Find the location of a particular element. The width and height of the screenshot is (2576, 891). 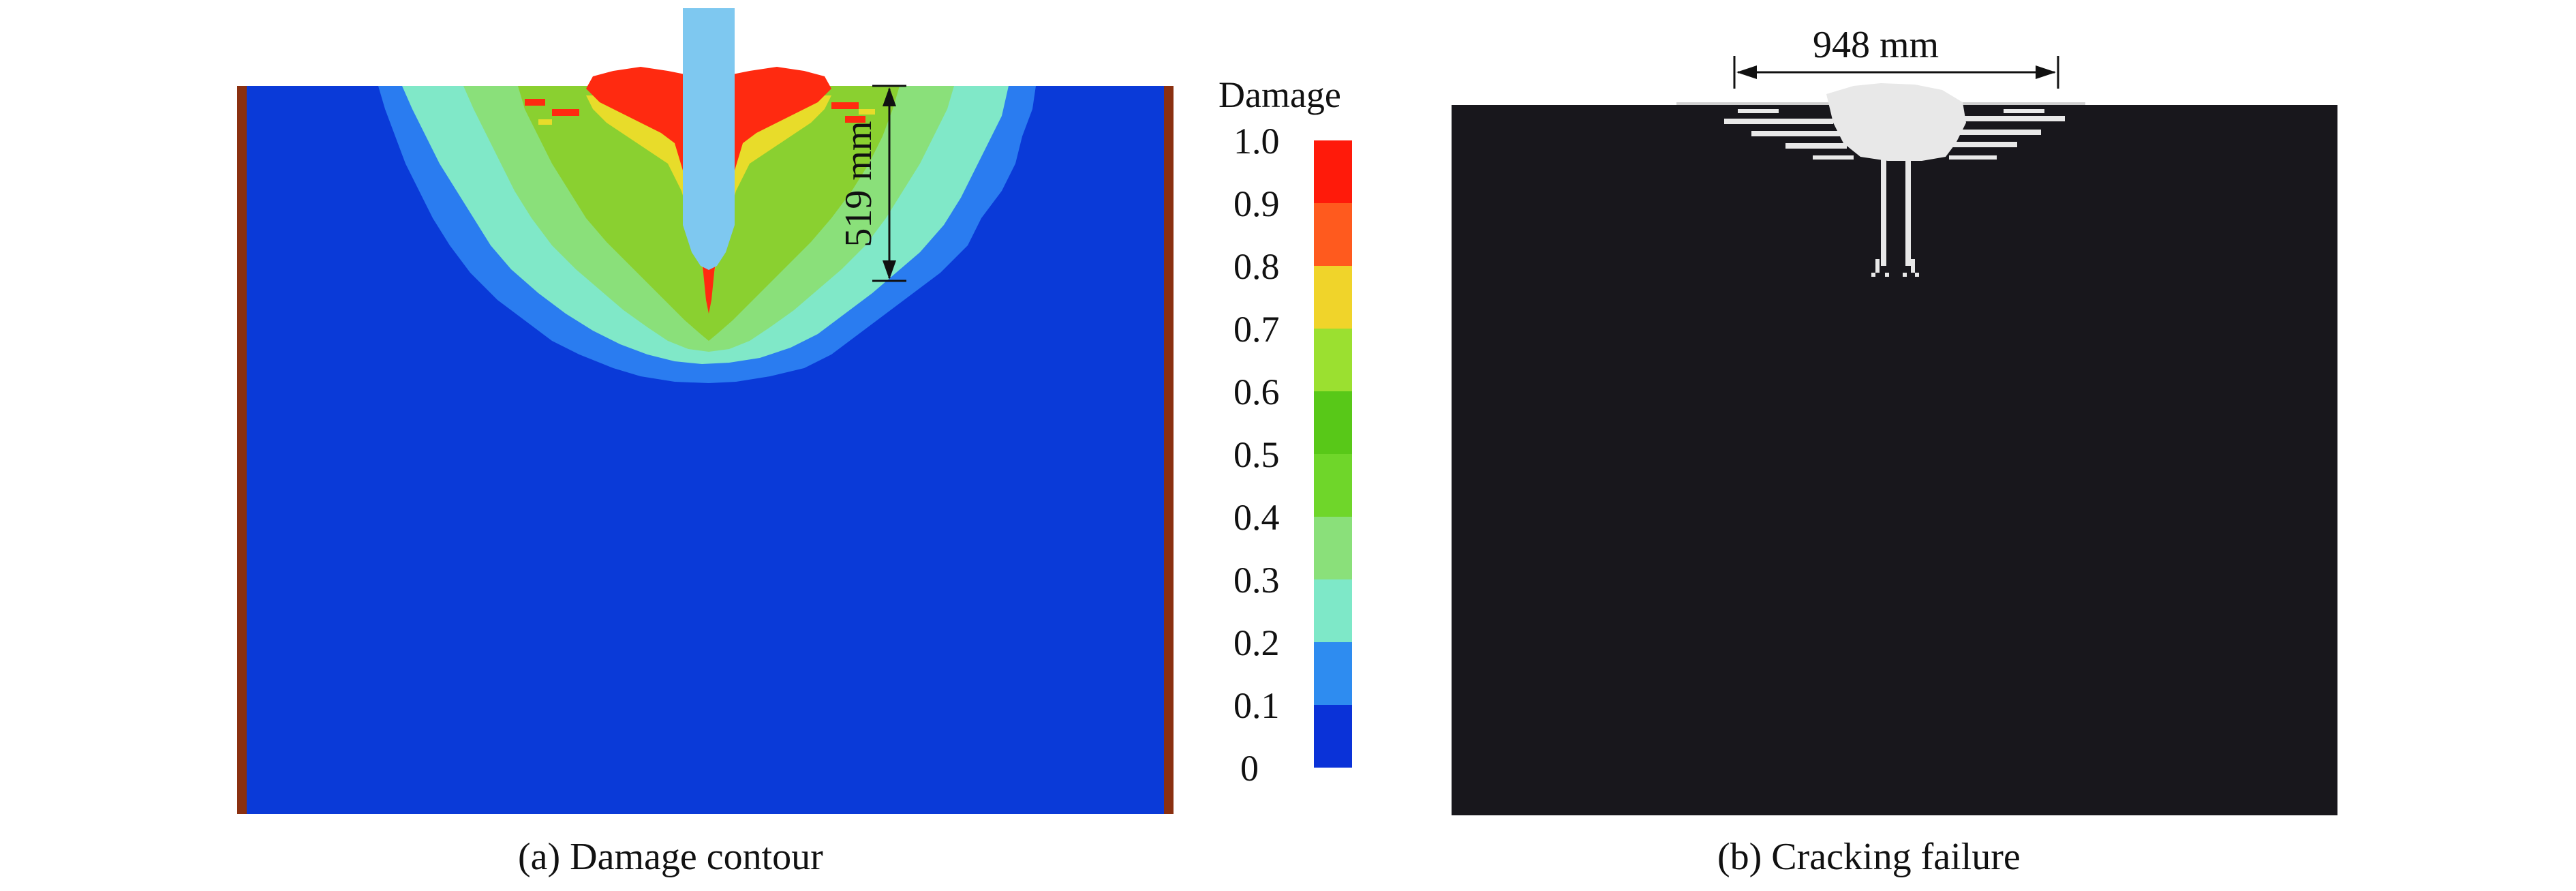

specimen-right-border is located at coordinates (1169, 450).